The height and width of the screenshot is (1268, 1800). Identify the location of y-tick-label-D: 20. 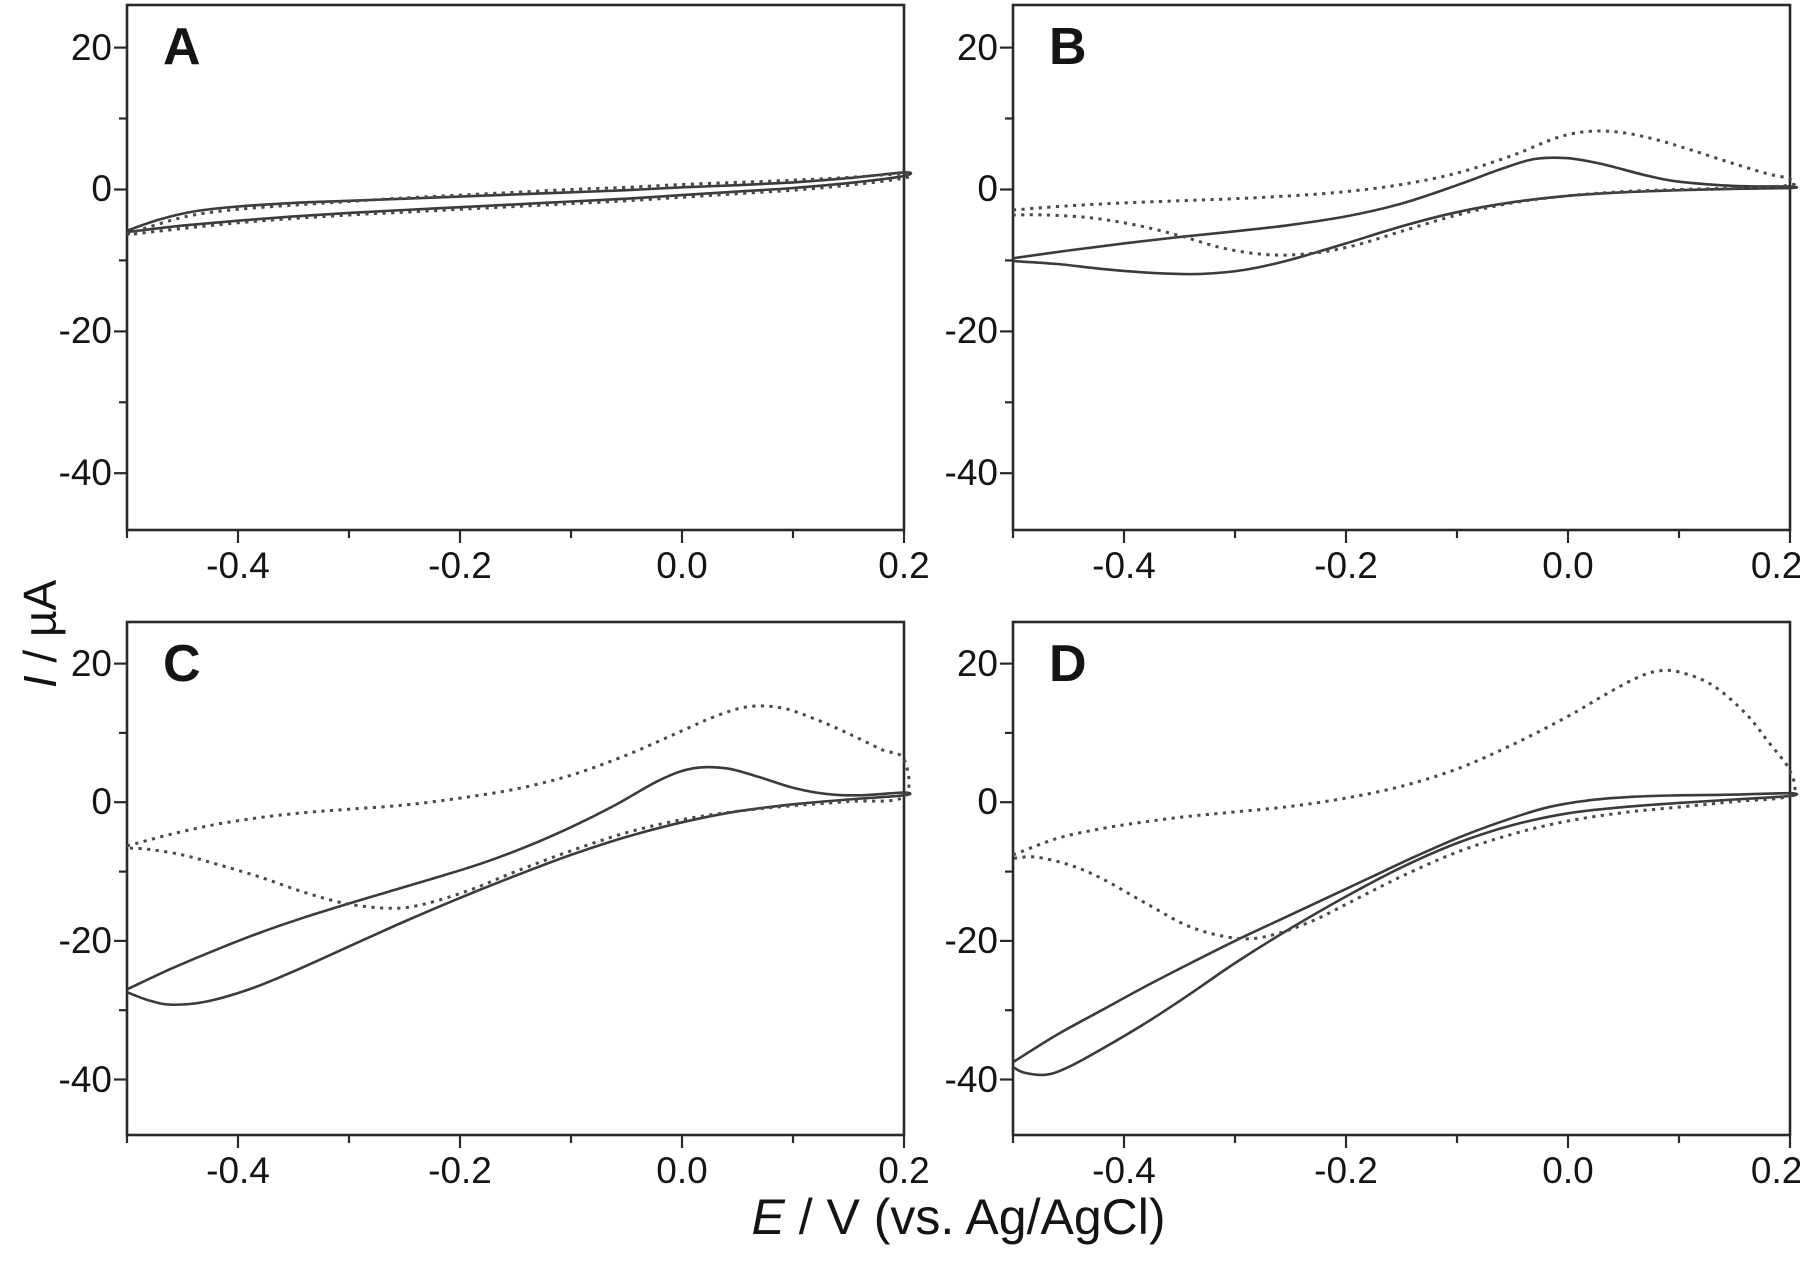
(977, 663).